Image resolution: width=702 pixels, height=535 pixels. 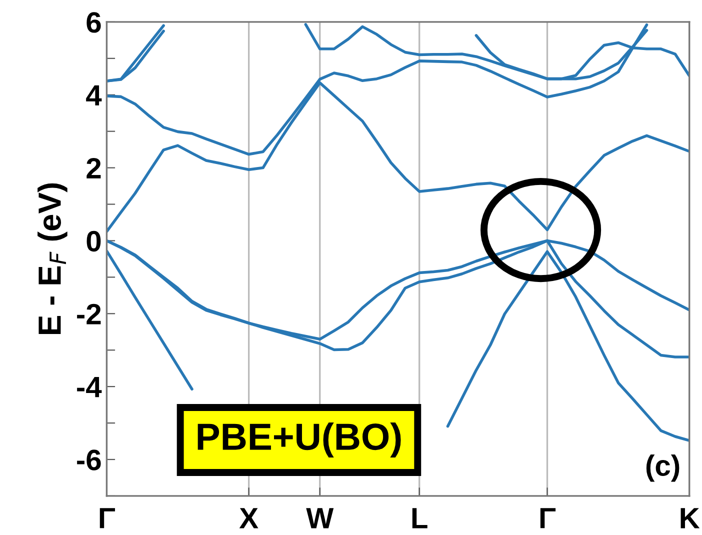 What do you see at coordinates (93, 168) in the screenshot?
I see `y-tick-label: 2` at bounding box center [93, 168].